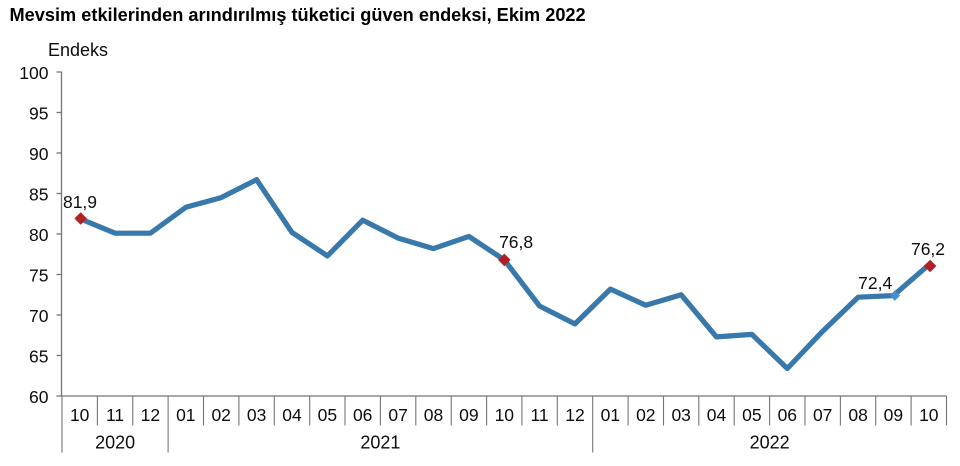 The image size is (960, 466). Describe the element at coordinates (875, 283) in the screenshot. I see `svg-text: 72,4` at that location.